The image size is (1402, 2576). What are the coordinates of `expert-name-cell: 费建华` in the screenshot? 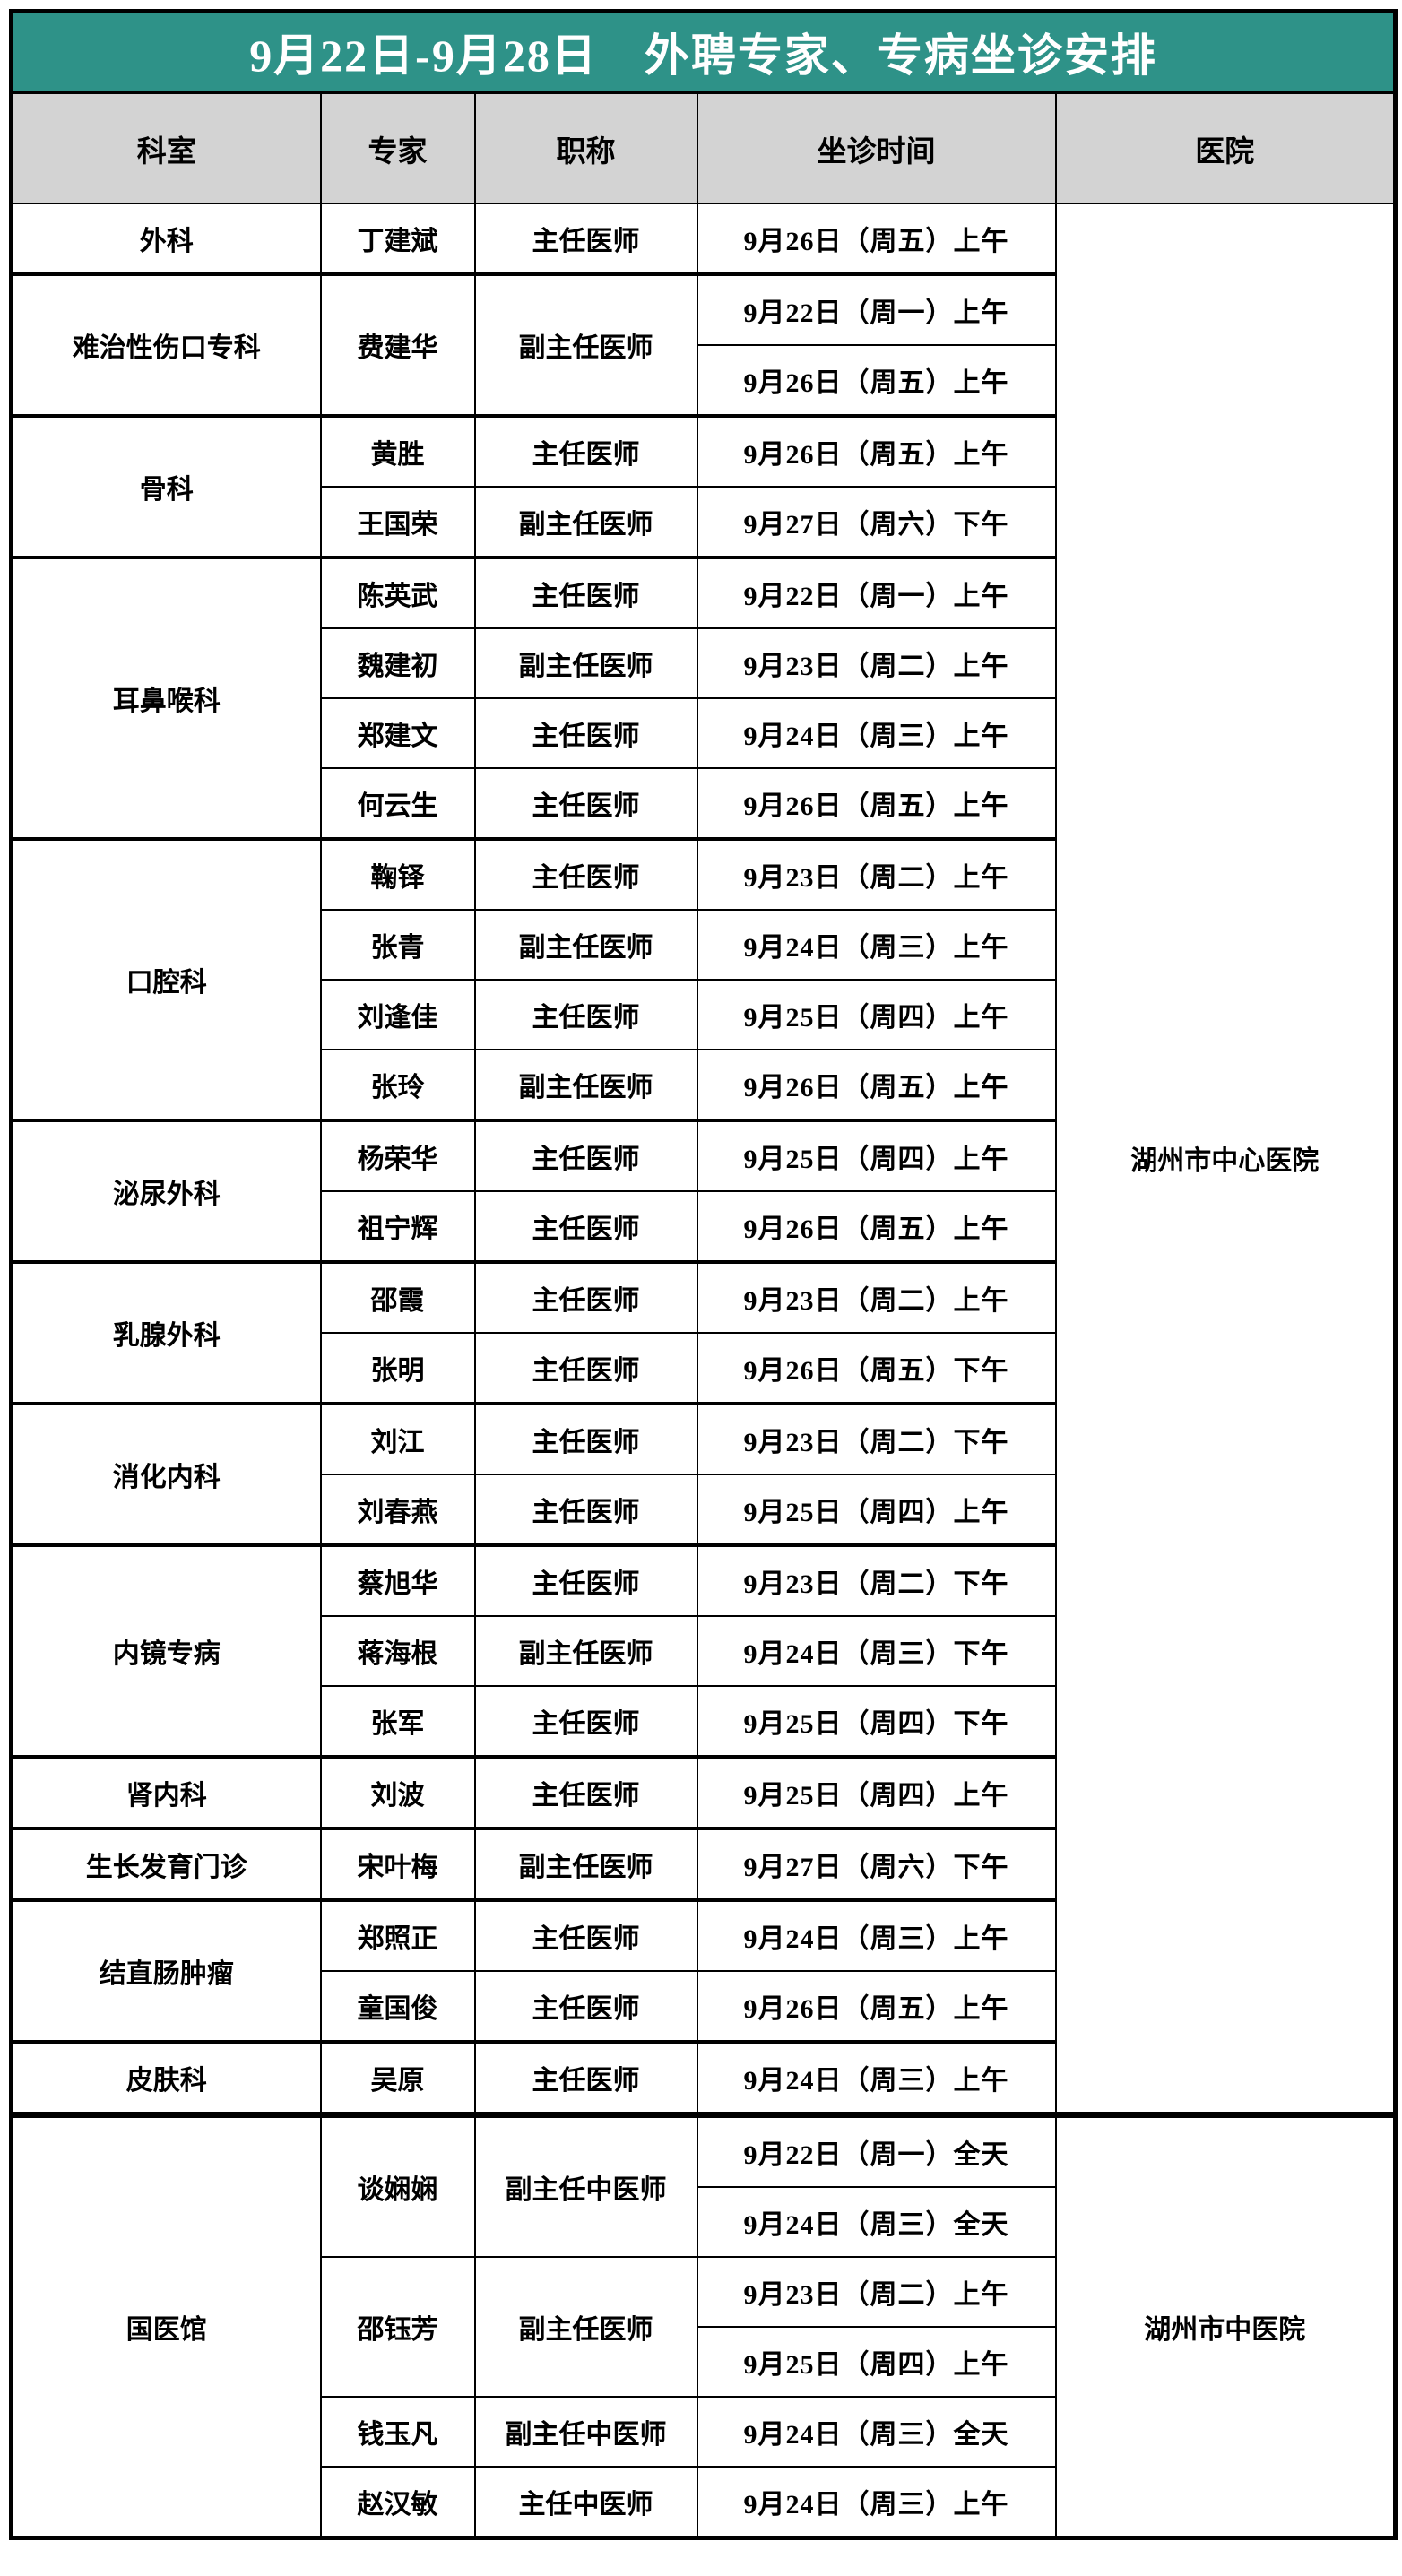 It's located at (397, 344).